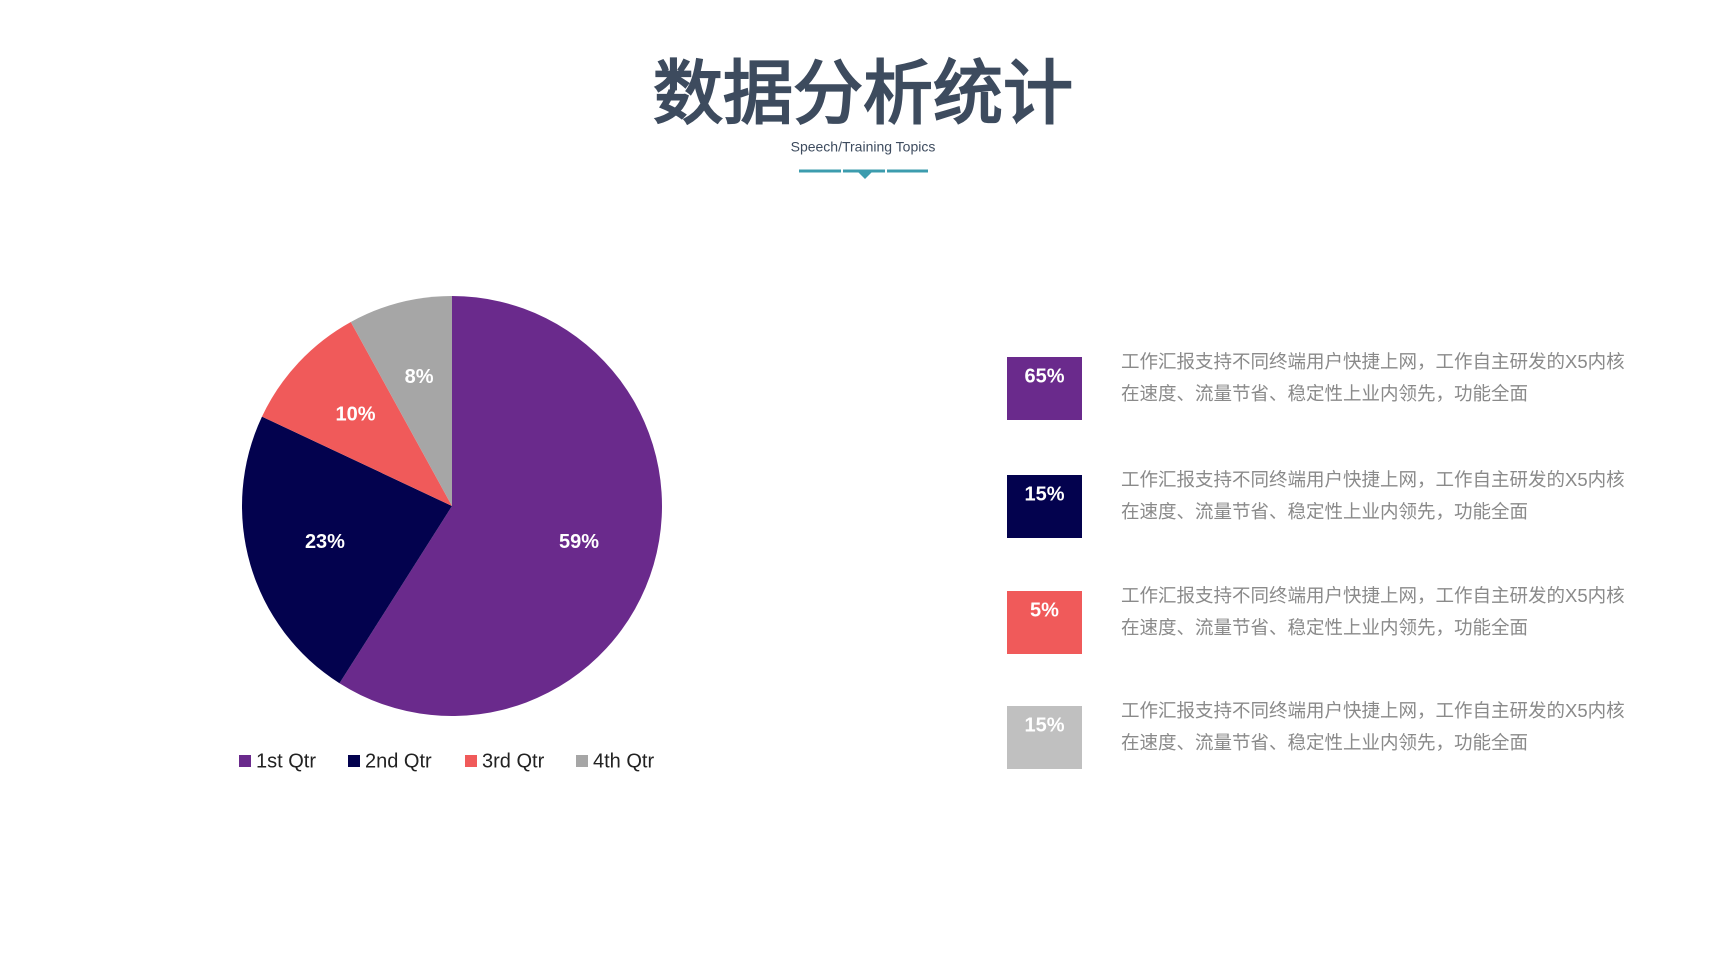  What do you see at coordinates (863, 147) in the screenshot?
I see `subtitle: Speech/Training Topics` at bounding box center [863, 147].